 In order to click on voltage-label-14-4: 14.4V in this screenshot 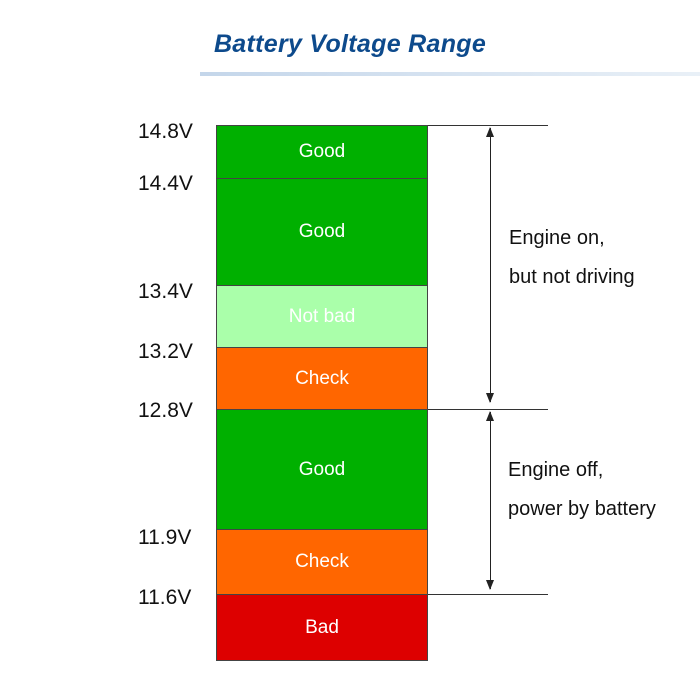, I will do `click(165, 183)`.